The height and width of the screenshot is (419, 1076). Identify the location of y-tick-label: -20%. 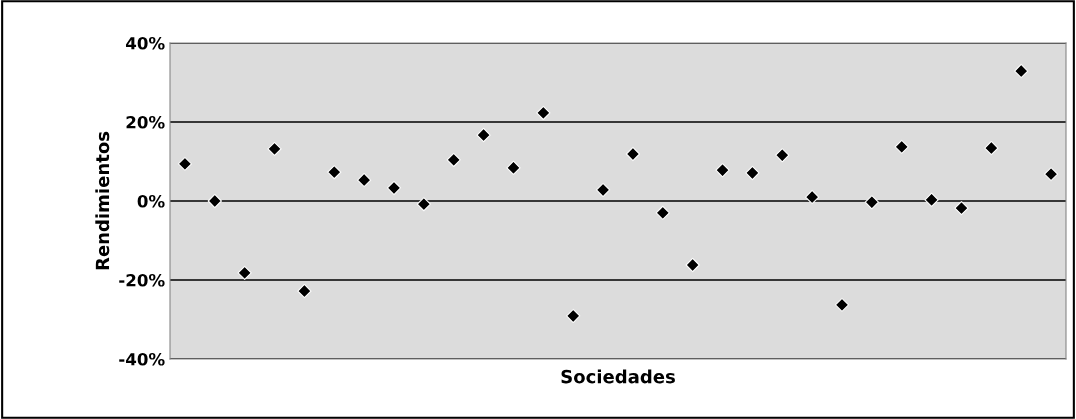
(142, 280).